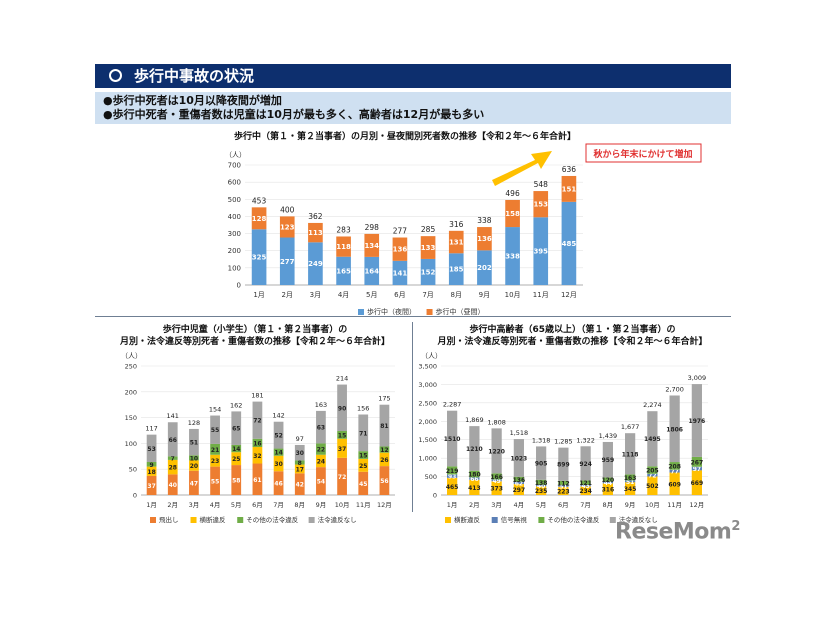 Image resolution: width=826 pixels, height=620 pixels. What do you see at coordinates (452, 487) in the screenshot?
I see `chart3-data-label: 465` at bounding box center [452, 487].